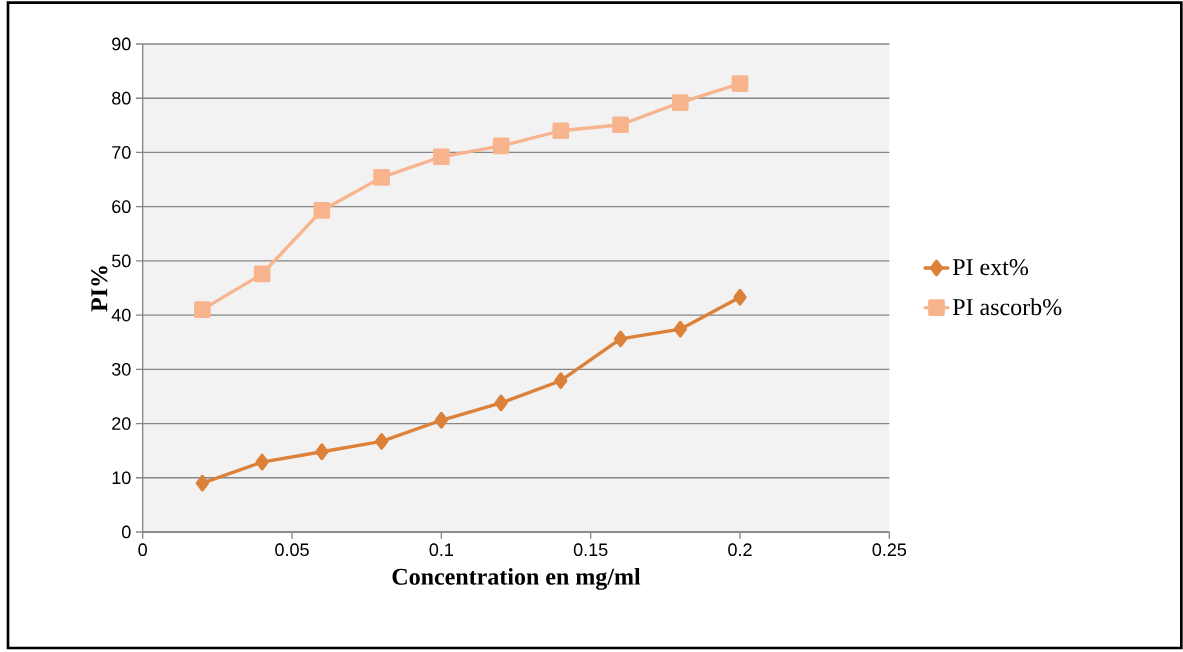  What do you see at coordinates (1007, 307) in the screenshot?
I see `legend-label: PI ascorb%` at bounding box center [1007, 307].